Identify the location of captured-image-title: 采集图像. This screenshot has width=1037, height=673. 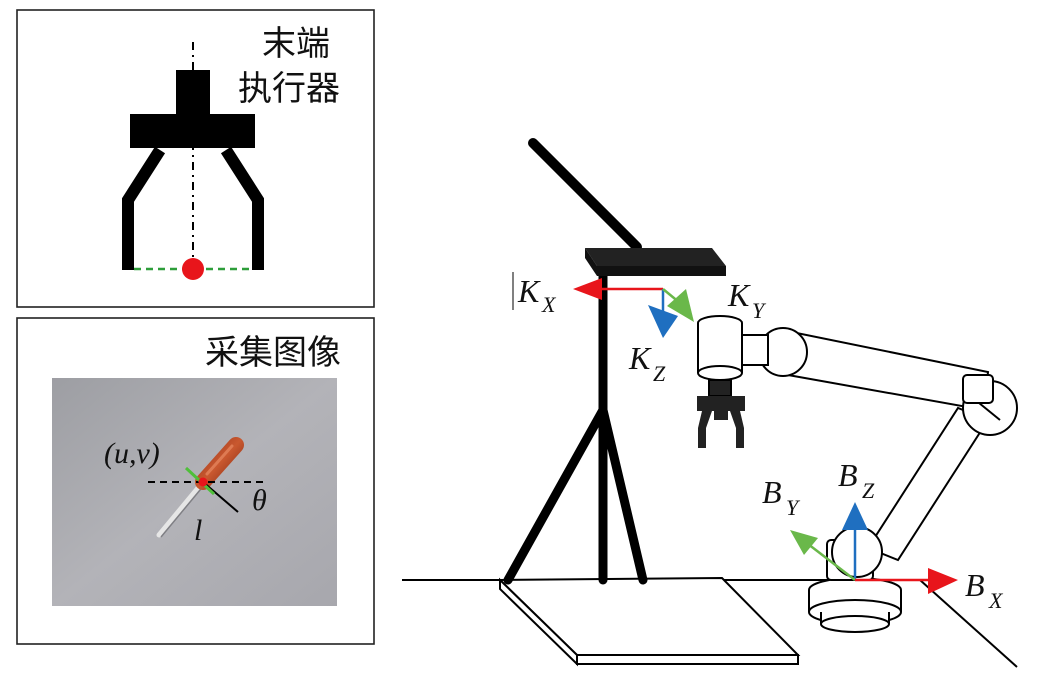
(273, 353).